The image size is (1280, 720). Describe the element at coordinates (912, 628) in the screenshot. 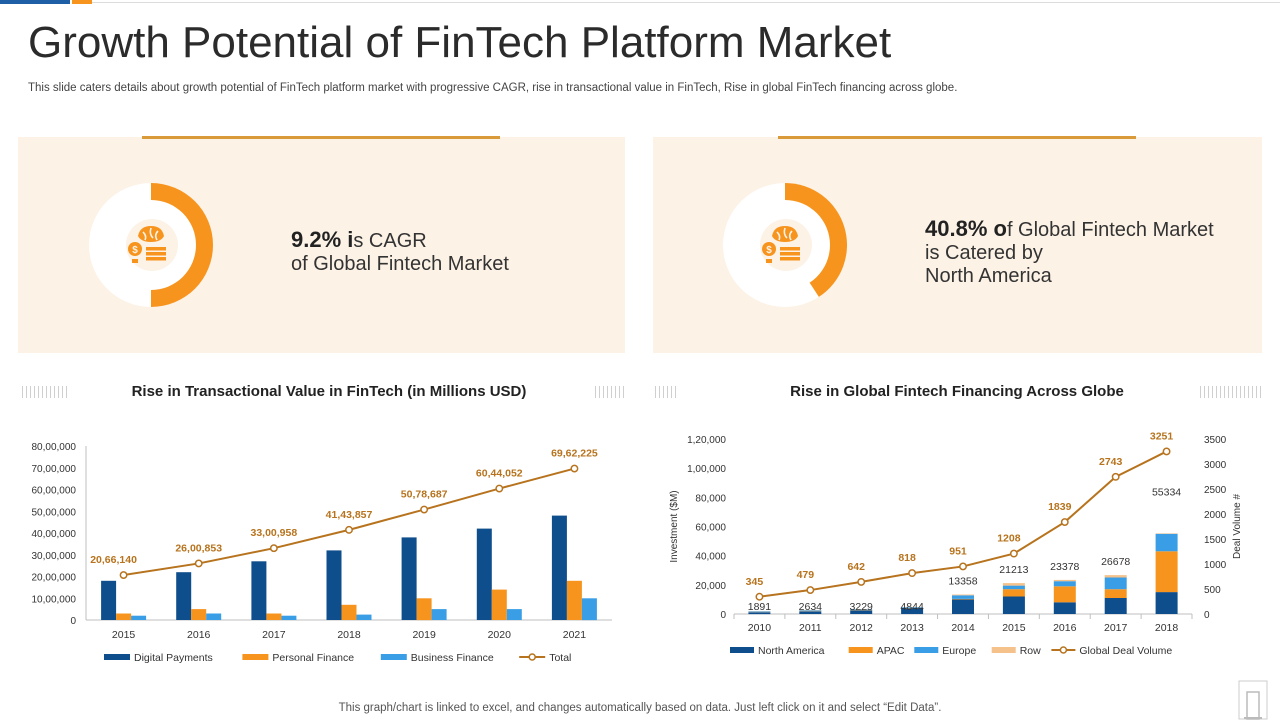

I see `chart2-x-tick: 2013` at that location.